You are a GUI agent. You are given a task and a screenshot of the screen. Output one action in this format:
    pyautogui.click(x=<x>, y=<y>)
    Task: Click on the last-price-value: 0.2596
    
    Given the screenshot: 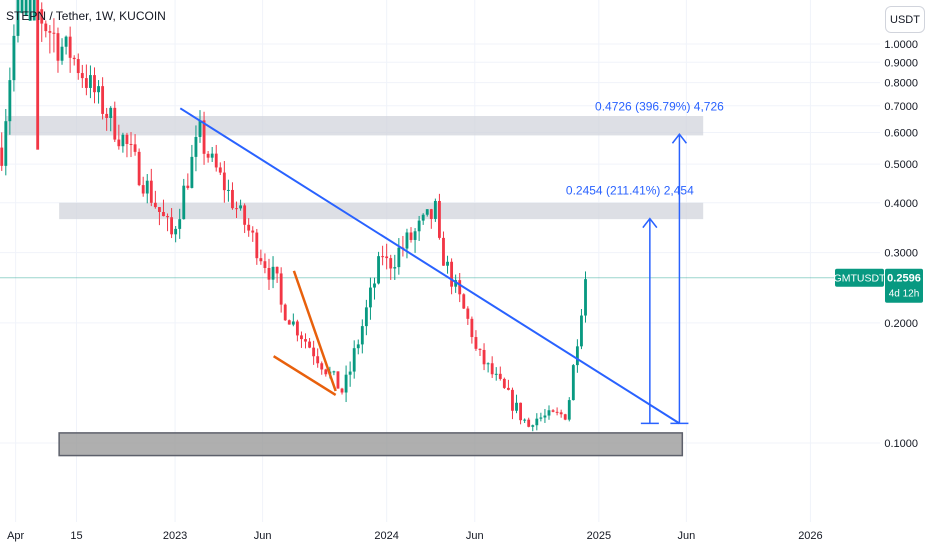 What is the action you would take?
    pyautogui.click(x=904, y=279)
    